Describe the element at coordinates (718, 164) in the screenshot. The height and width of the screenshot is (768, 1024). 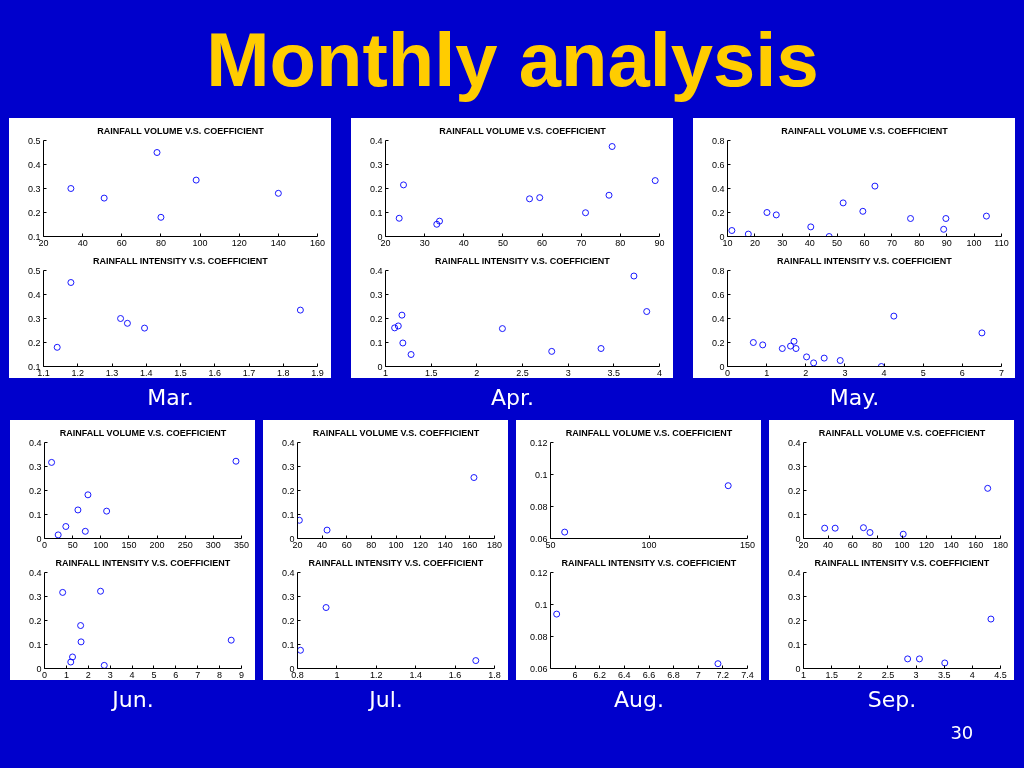
I see `y-tick-label: 0.6` at that location.